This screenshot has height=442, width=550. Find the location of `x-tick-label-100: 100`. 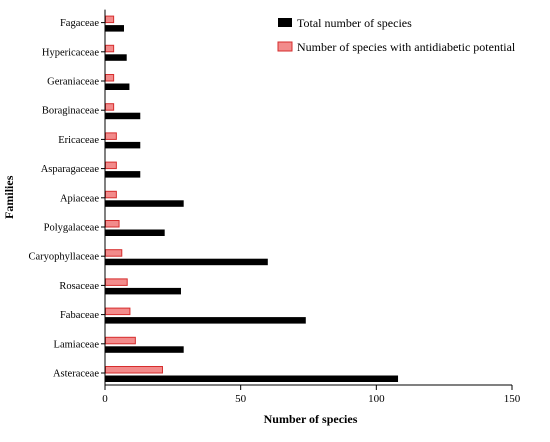

x-tick-label-100: 100 is located at coordinates (376, 399).